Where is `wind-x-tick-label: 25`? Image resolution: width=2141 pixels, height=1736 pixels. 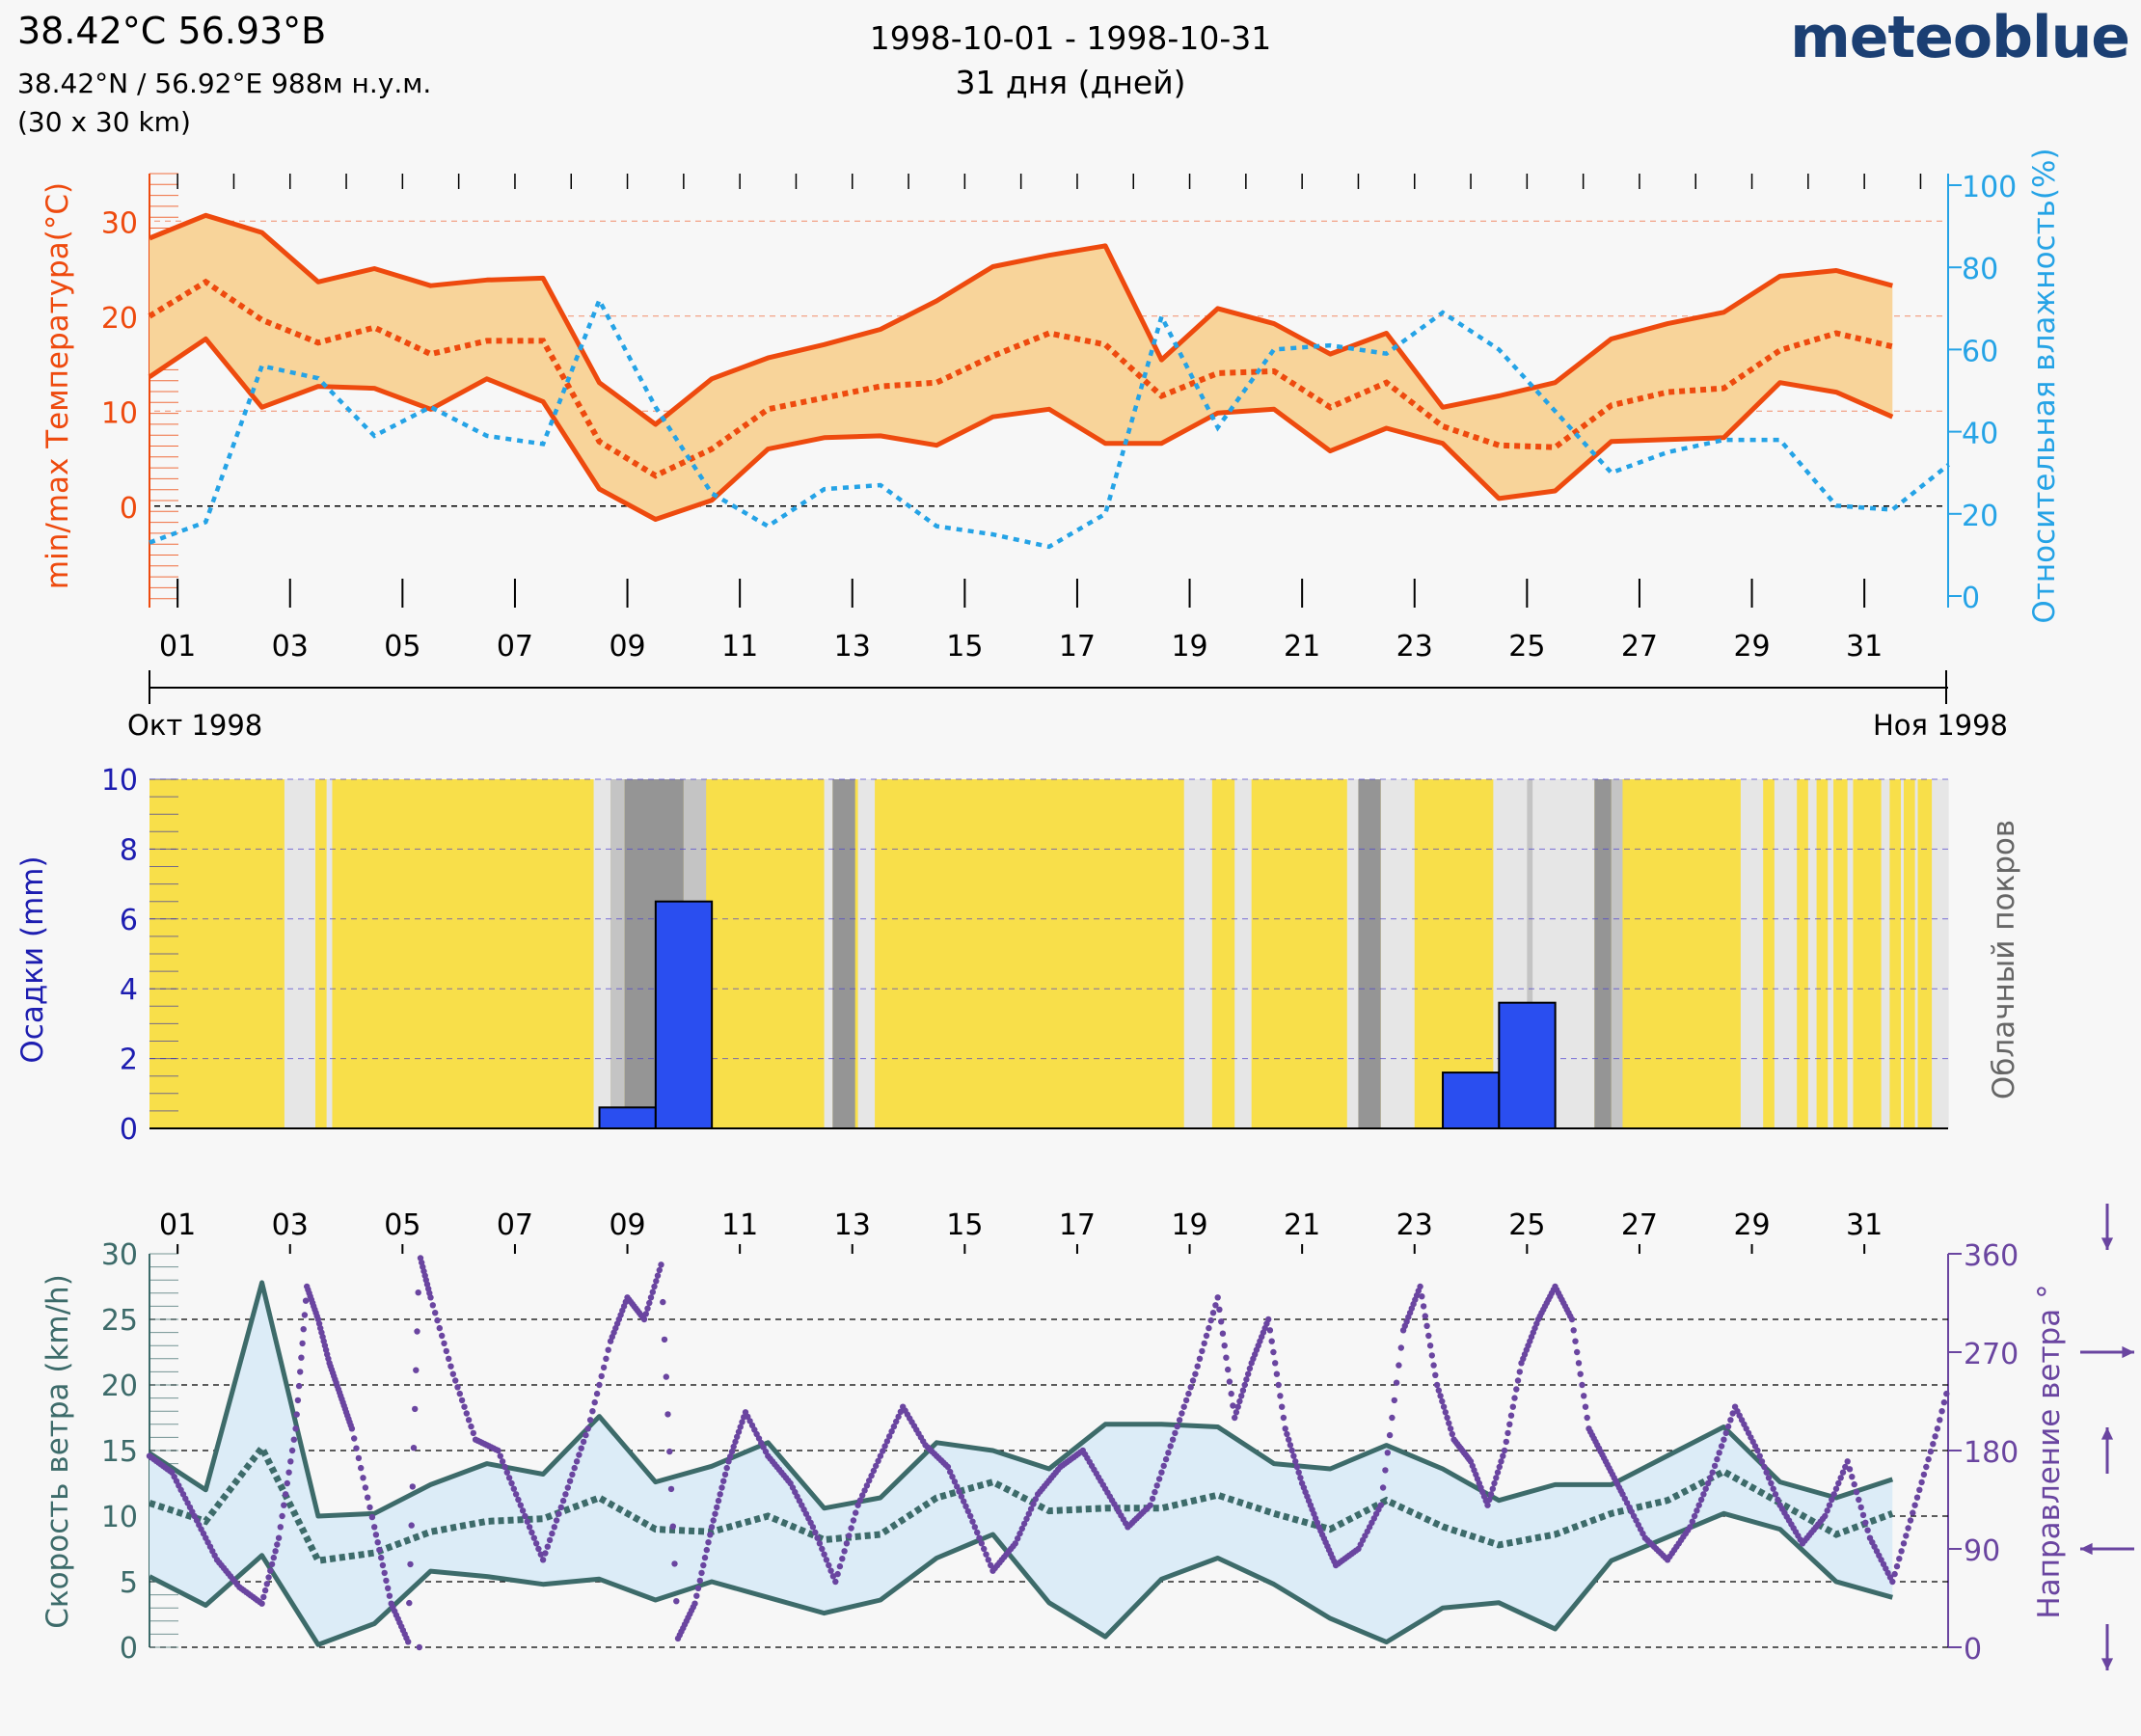 wind-x-tick-label: 25 is located at coordinates (1527, 1225).